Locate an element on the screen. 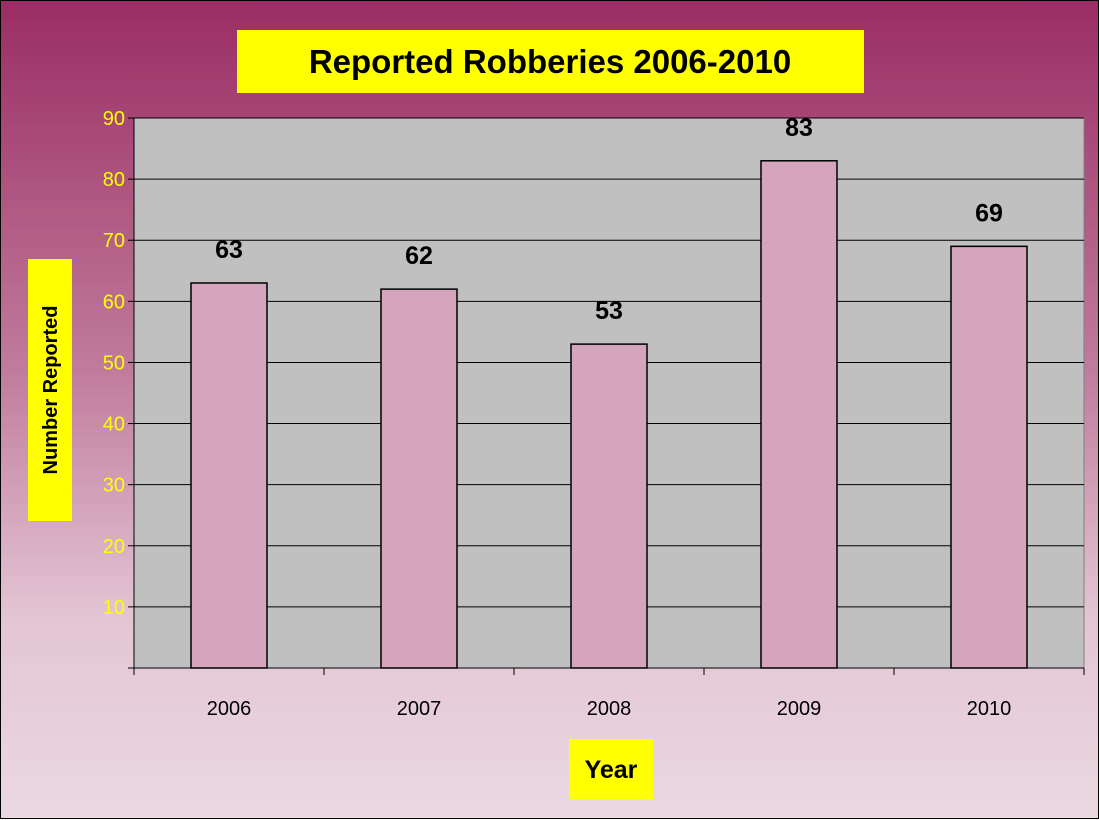 The width and height of the screenshot is (1099, 820). x-tick-label-2007: 2007 is located at coordinates (419, 709).